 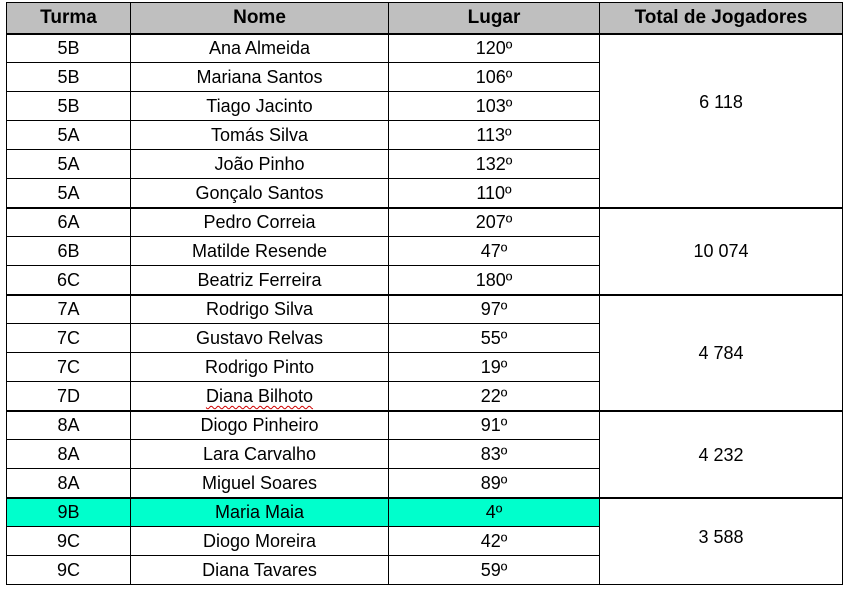 What do you see at coordinates (259, 367) in the screenshot?
I see `cell-nome: Rodrigo Pinto` at bounding box center [259, 367].